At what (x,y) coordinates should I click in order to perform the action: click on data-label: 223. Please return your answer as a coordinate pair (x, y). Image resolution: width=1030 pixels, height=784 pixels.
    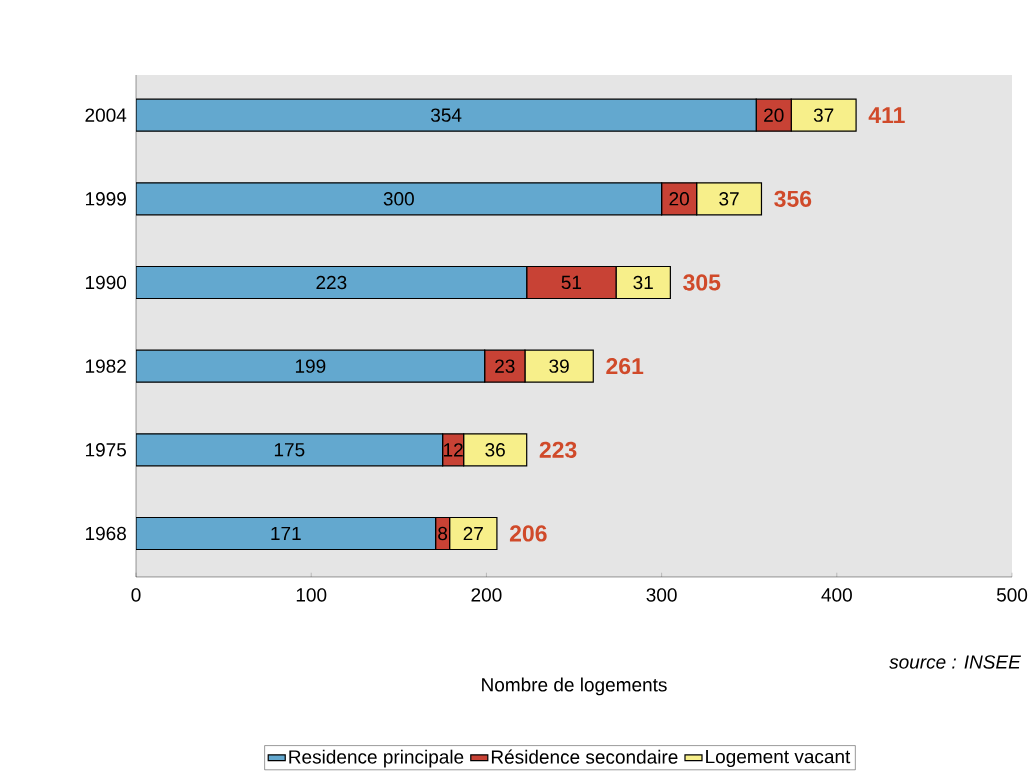
    Looking at the image, I should click on (331, 282).